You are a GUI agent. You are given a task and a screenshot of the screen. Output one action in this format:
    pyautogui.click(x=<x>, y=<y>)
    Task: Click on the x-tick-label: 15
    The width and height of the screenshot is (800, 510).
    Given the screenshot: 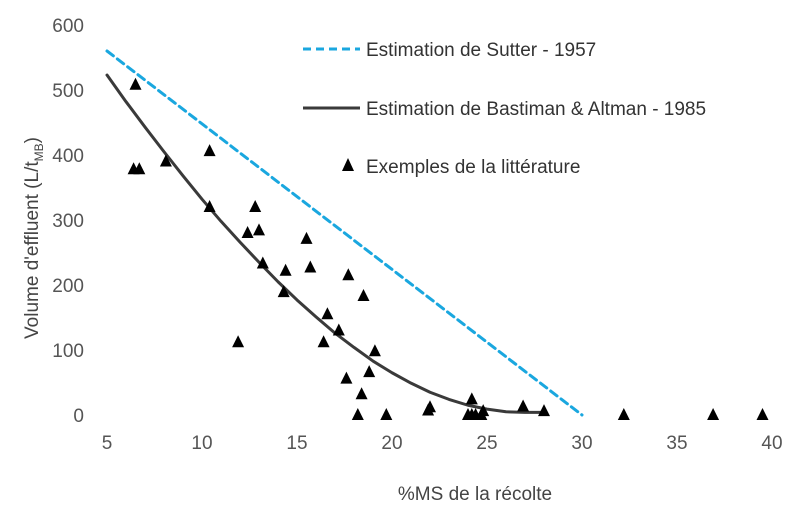 What is the action you would take?
    pyautogui.click(x=296, y=443)
    